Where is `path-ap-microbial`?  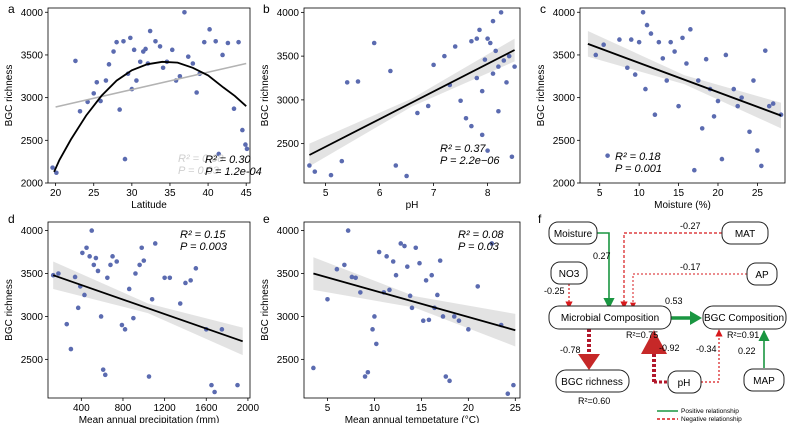 path-ap-microbial is located at coordinates (688, 291).